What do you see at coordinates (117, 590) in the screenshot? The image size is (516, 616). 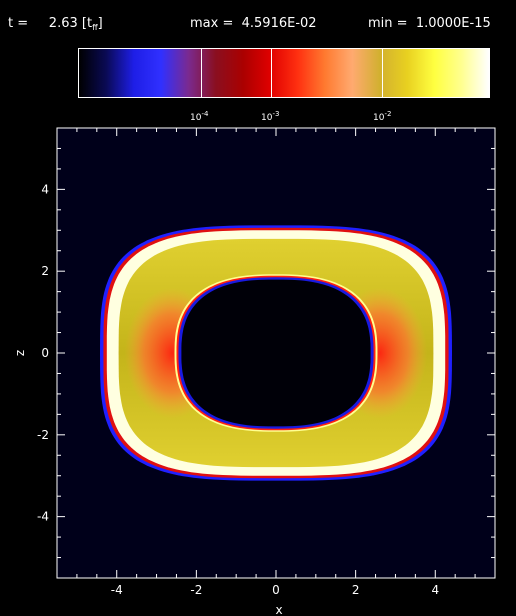 I see `x-tick-label: -4` at bounding box center [117, 590].